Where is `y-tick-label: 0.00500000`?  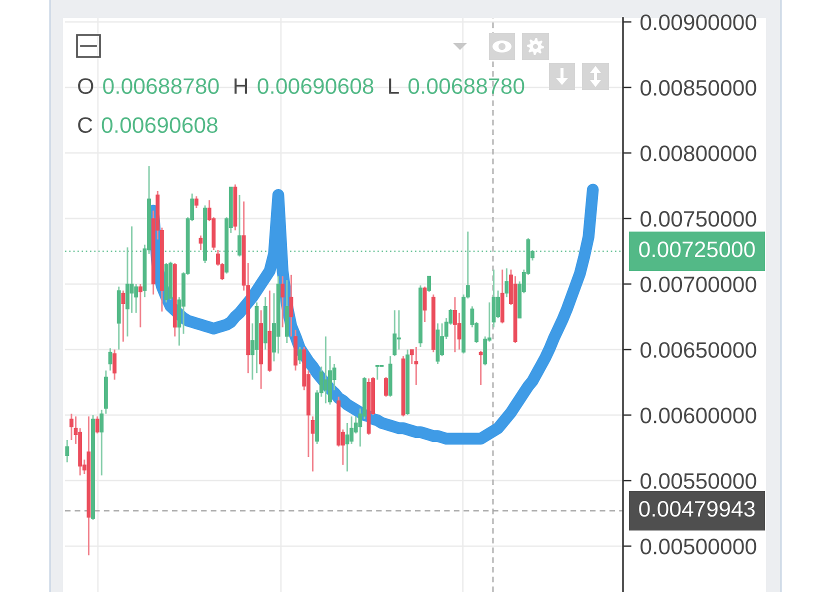
y-tick-label: 0.00500000 is located at coordinates (698, 546).